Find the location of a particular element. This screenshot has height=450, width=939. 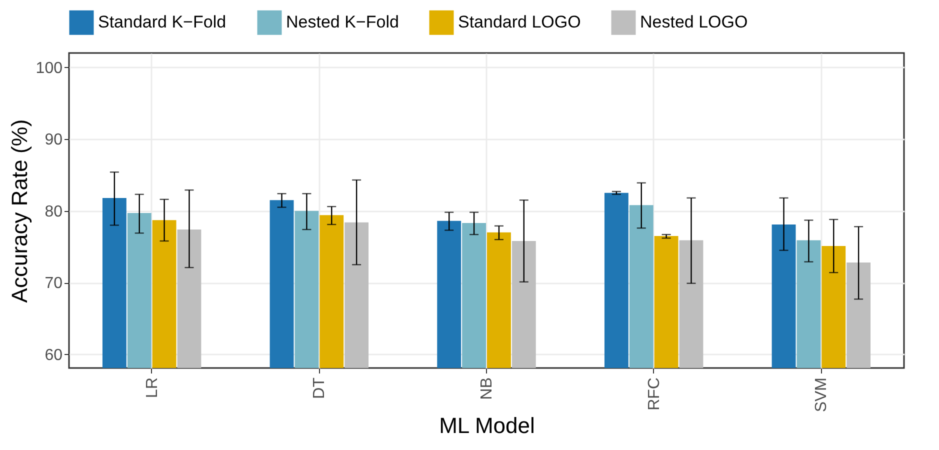

y-tick-label: 60 is located at coordinates (53, 355).